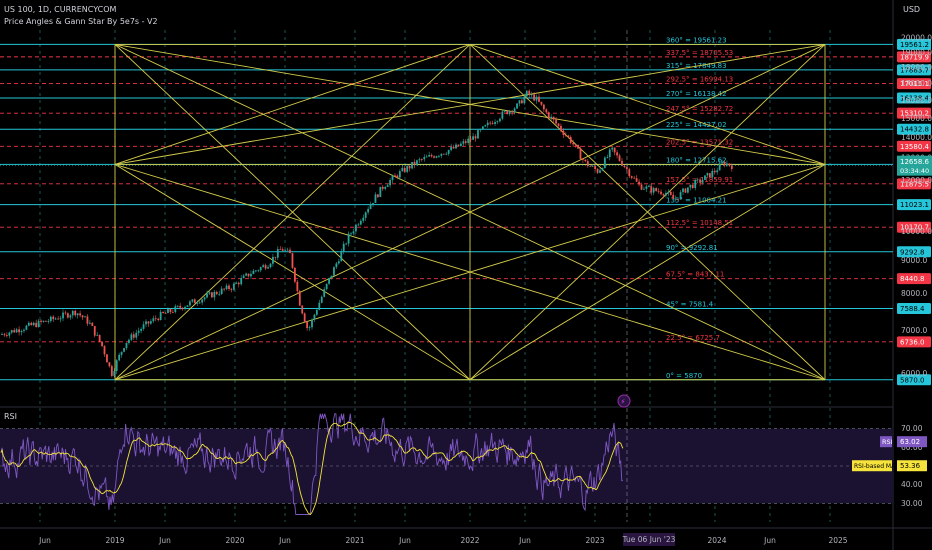  I want to click on time-tick-6: Jun, so click(404, 540).